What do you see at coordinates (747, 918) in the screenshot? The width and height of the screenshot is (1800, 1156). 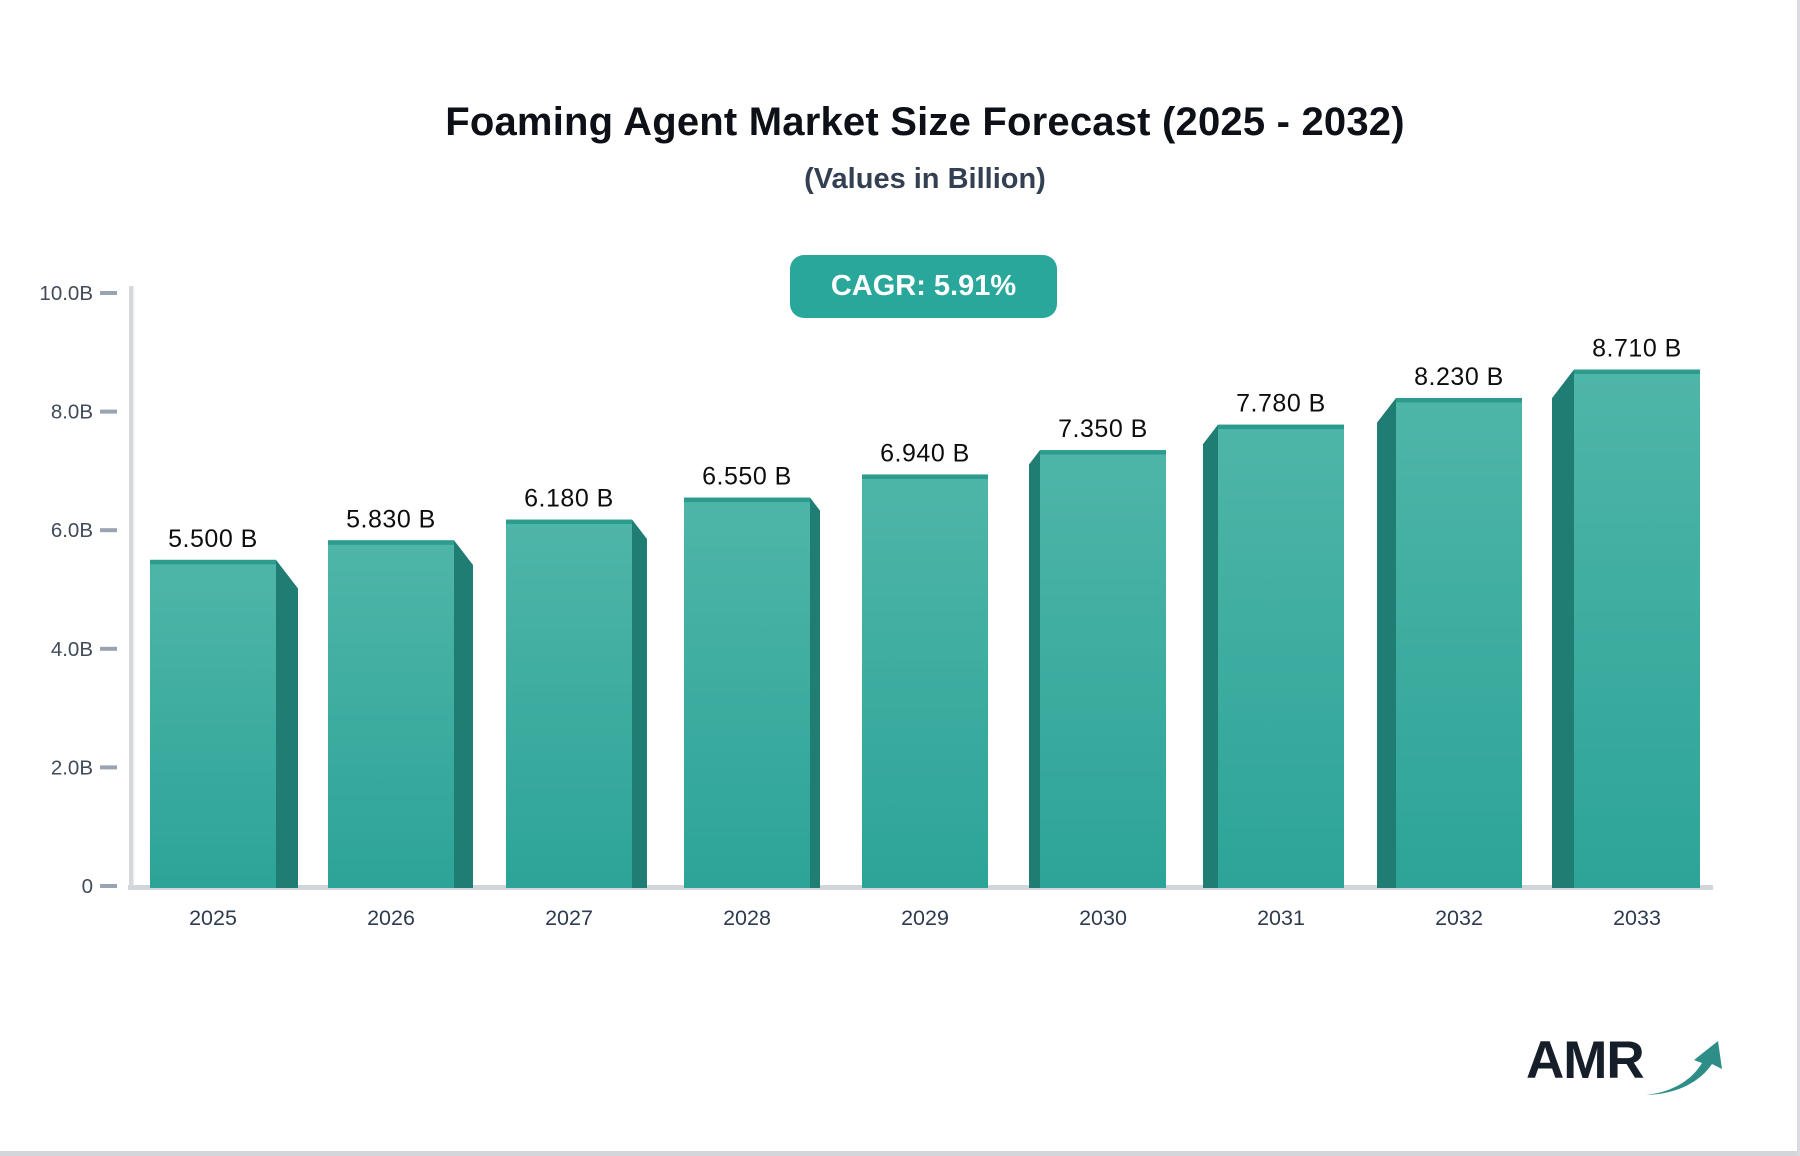 I see `x-axis-label: 2028` at bounding box center [747, 918].